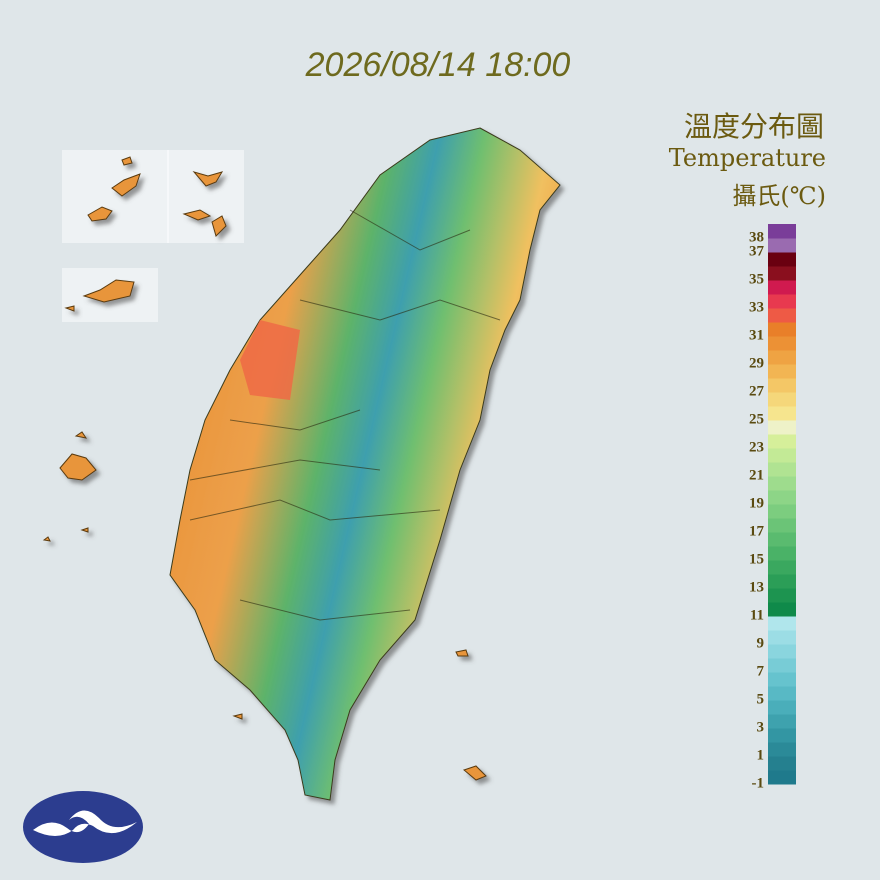 The image size is (880, 880). Describe the element at coordinates (756, 475) in the screenshot. I see `legend-tick-label: 21` at that location.